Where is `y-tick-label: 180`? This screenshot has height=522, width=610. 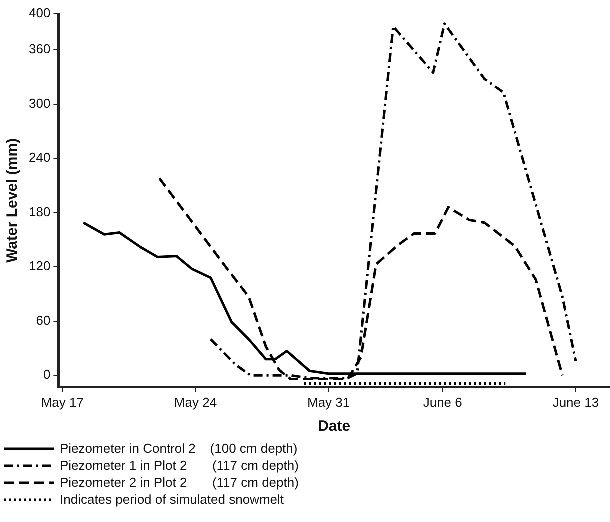 y-tick-label: 180 is located at coordinates (39, 212).